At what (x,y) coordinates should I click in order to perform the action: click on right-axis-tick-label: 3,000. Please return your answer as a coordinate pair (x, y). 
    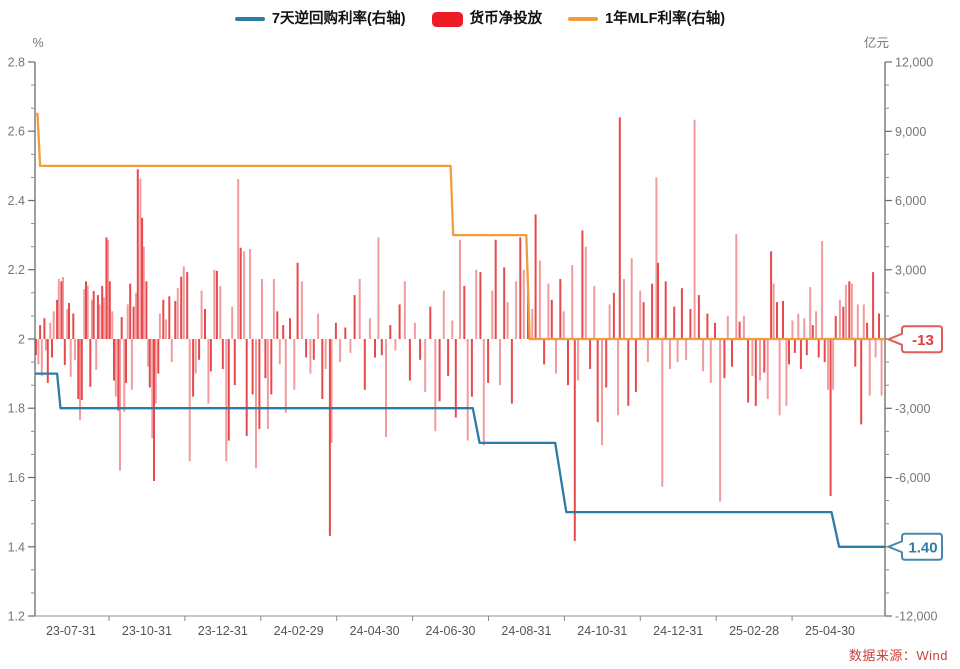
    Looking at the image, I should click on (910, 270).